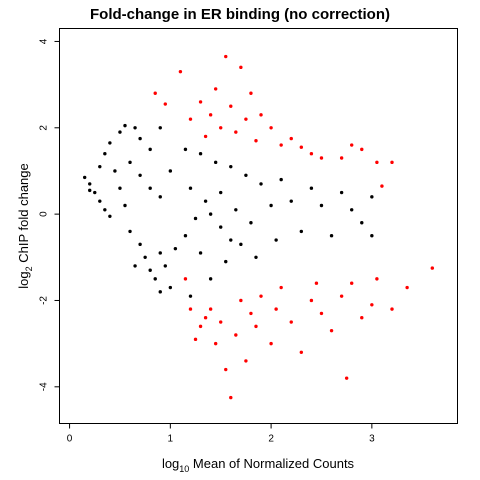 The image size is (480, 480). Describe the element at coordinates (44, 300) in the screenshot. I see `y-tick-label: -2` at that location.